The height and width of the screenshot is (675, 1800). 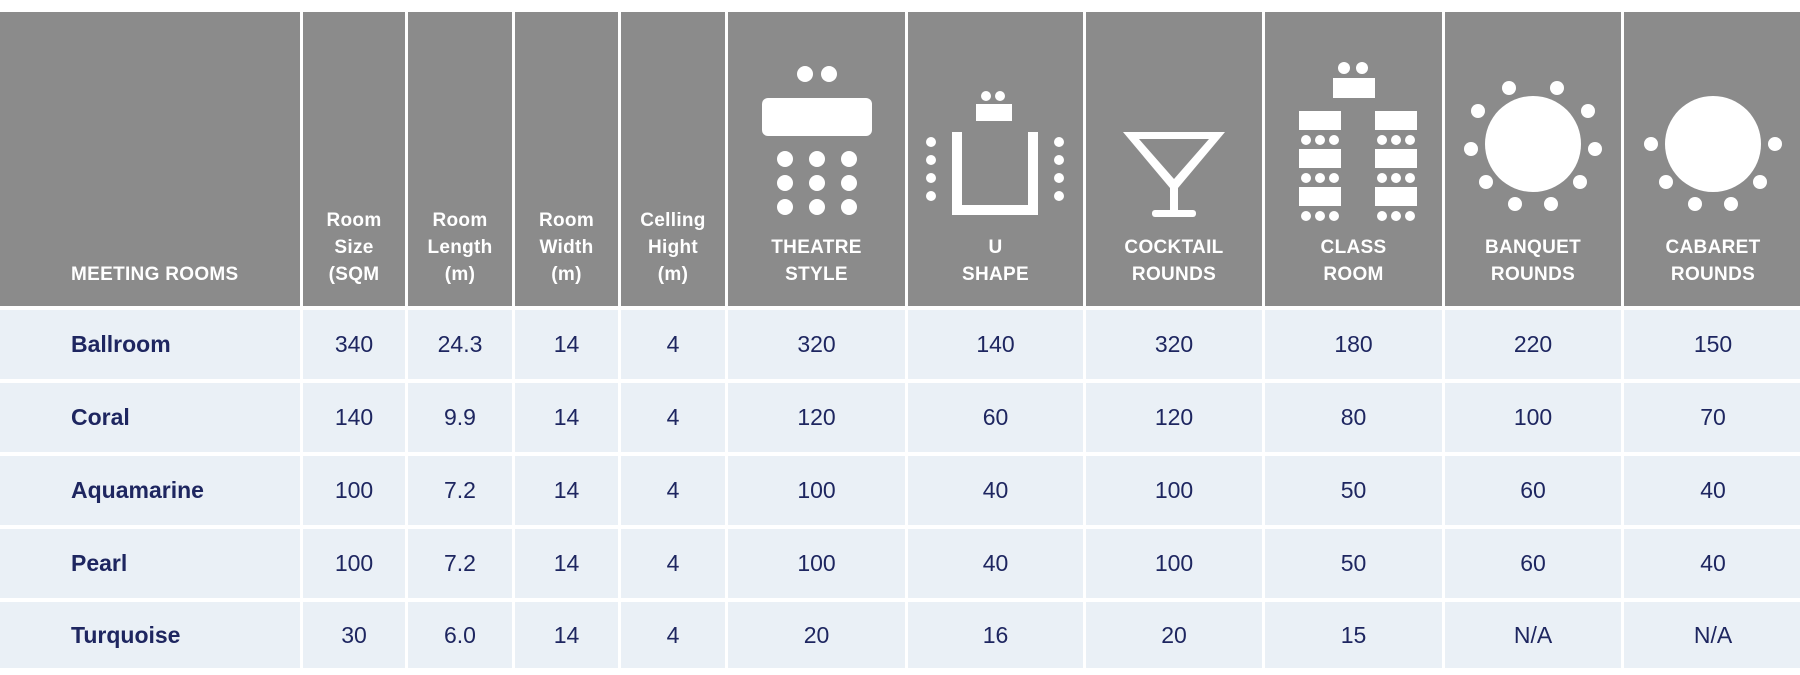 I want to click on header-room-size: Room Size (SQM, so click(x=354, y=159).